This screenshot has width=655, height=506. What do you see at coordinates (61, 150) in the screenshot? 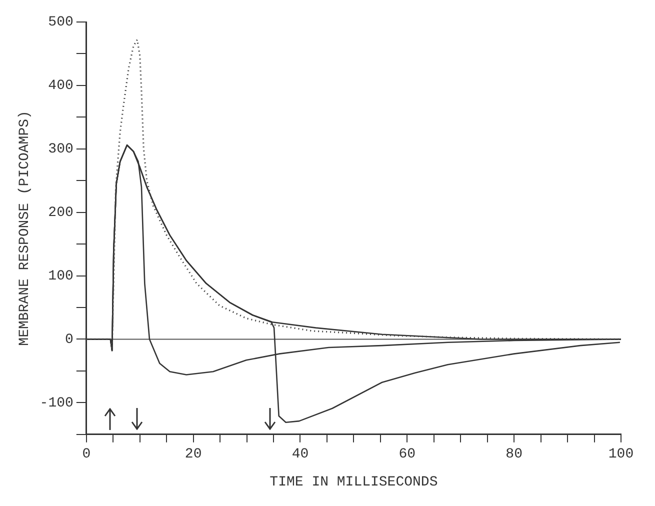
I see `y-tick-label: 300` at bounding box center [61, 150].